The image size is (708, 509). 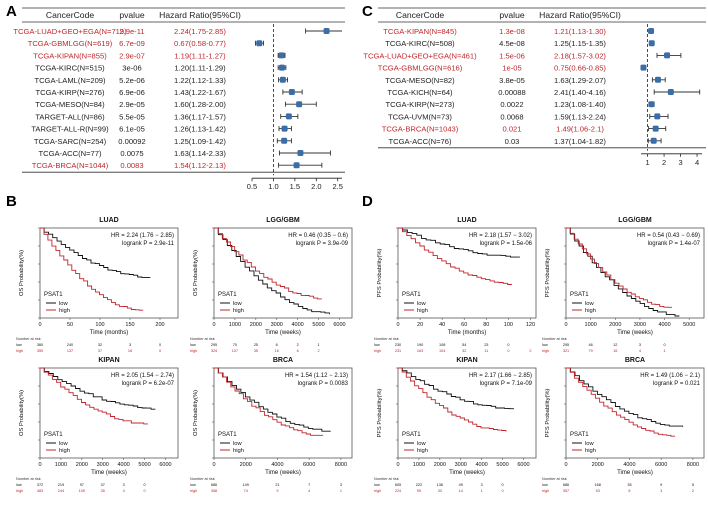 I want to click on km-risk-low-value: 21, so click(x=277, y=485).